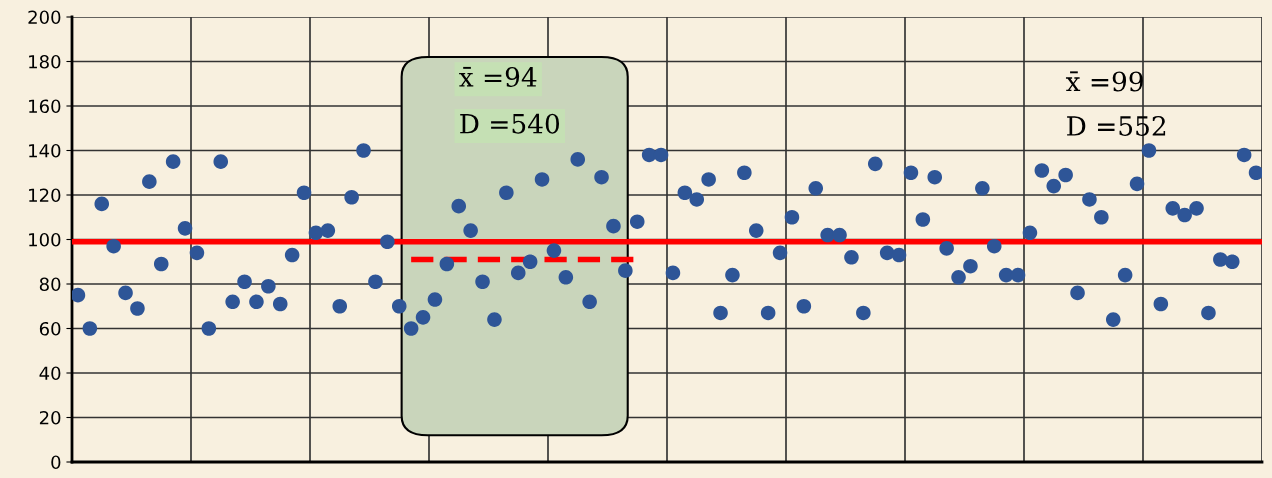  What do you see at coordinates (45, 106) in the screenshot?
I see `y-tick-label: 160` at bounding box center [45, 106].